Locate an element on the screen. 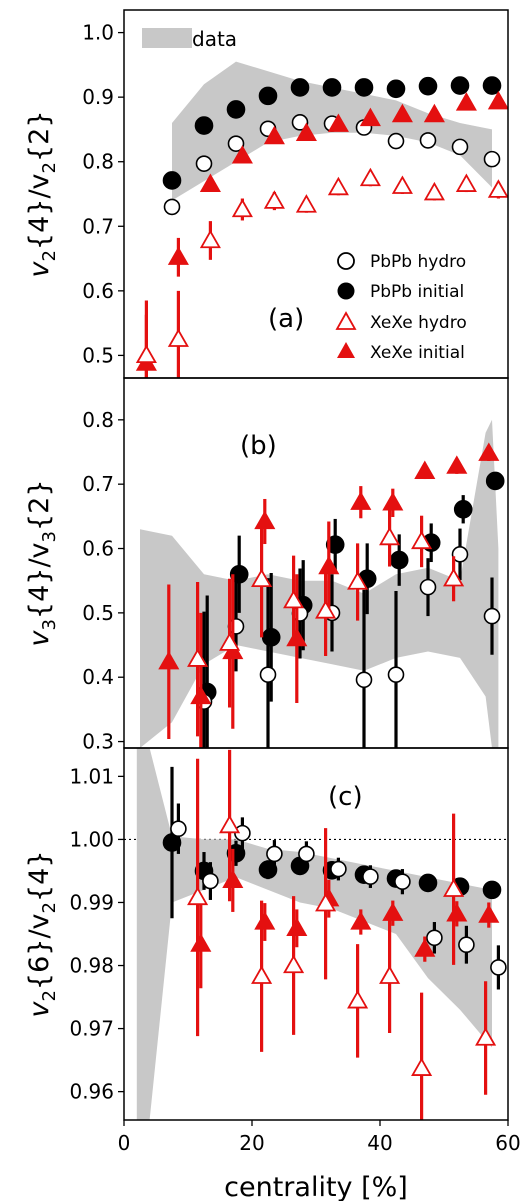 The image size is (532, 1201). y-axis-ticks: 0.96 0.97 0.98 0.99 1.00 1.01 is located at coordinates (96, 934).